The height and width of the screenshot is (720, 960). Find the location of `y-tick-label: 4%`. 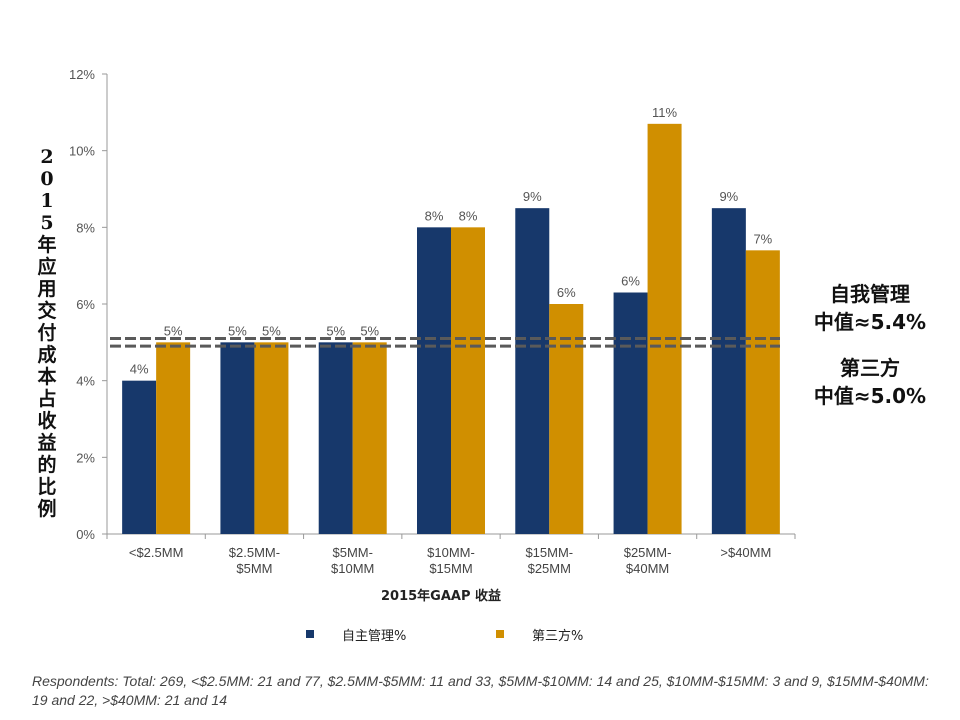

y-tick-label: 4% is located at coordinates (85, 381).